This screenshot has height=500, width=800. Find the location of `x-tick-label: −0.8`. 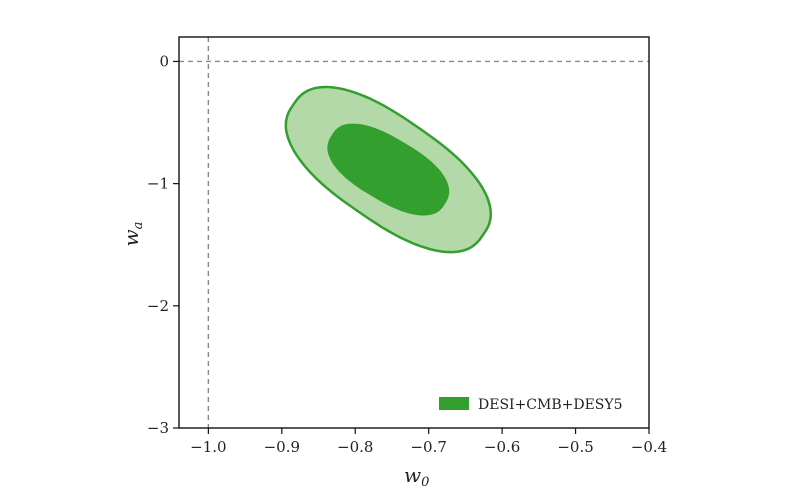

x-tick-label: −0.8 is located at coordinates (355, 447).